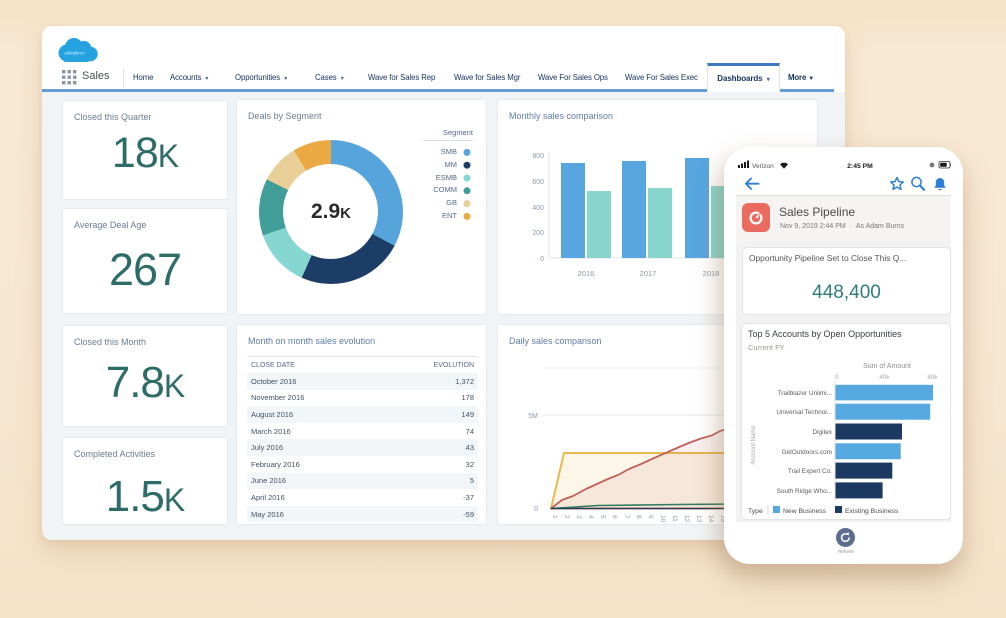  What do you see at coordinates (648, 273) in the screenshot?
I see `svg-text: 2017` at bounding box center [648, 273].